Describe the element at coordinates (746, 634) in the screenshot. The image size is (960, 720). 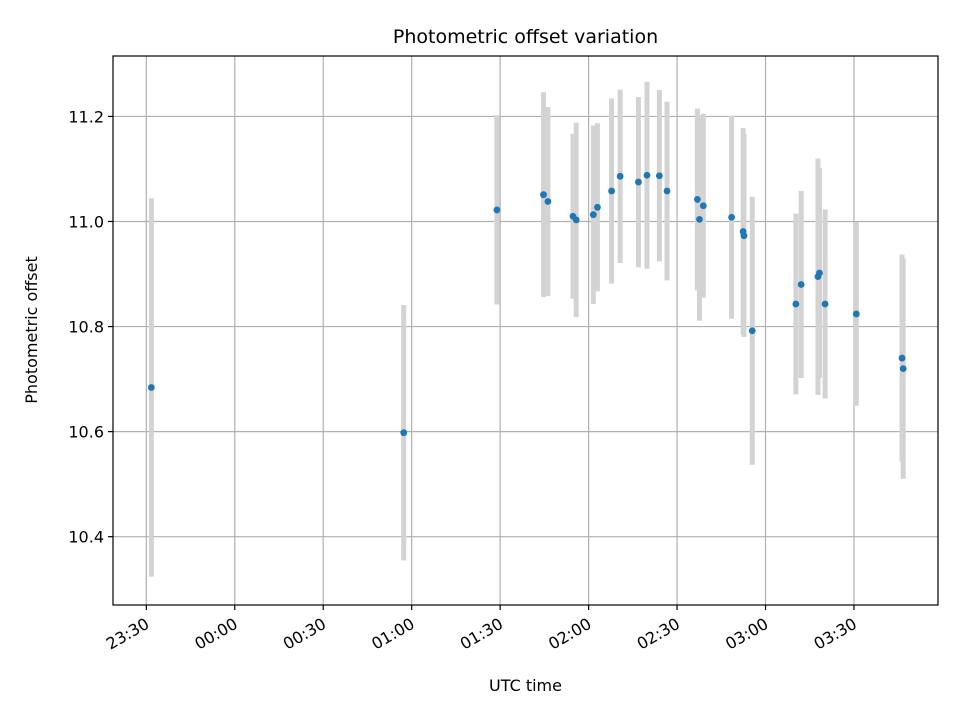
I see `x-tick-label: 03:00` at that location.